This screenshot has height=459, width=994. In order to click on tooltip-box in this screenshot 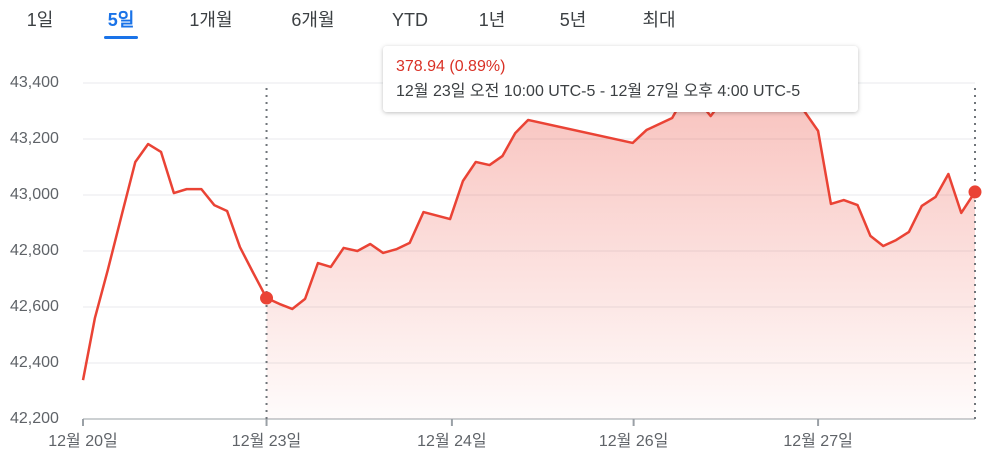, I will do `click(620, 79)`.